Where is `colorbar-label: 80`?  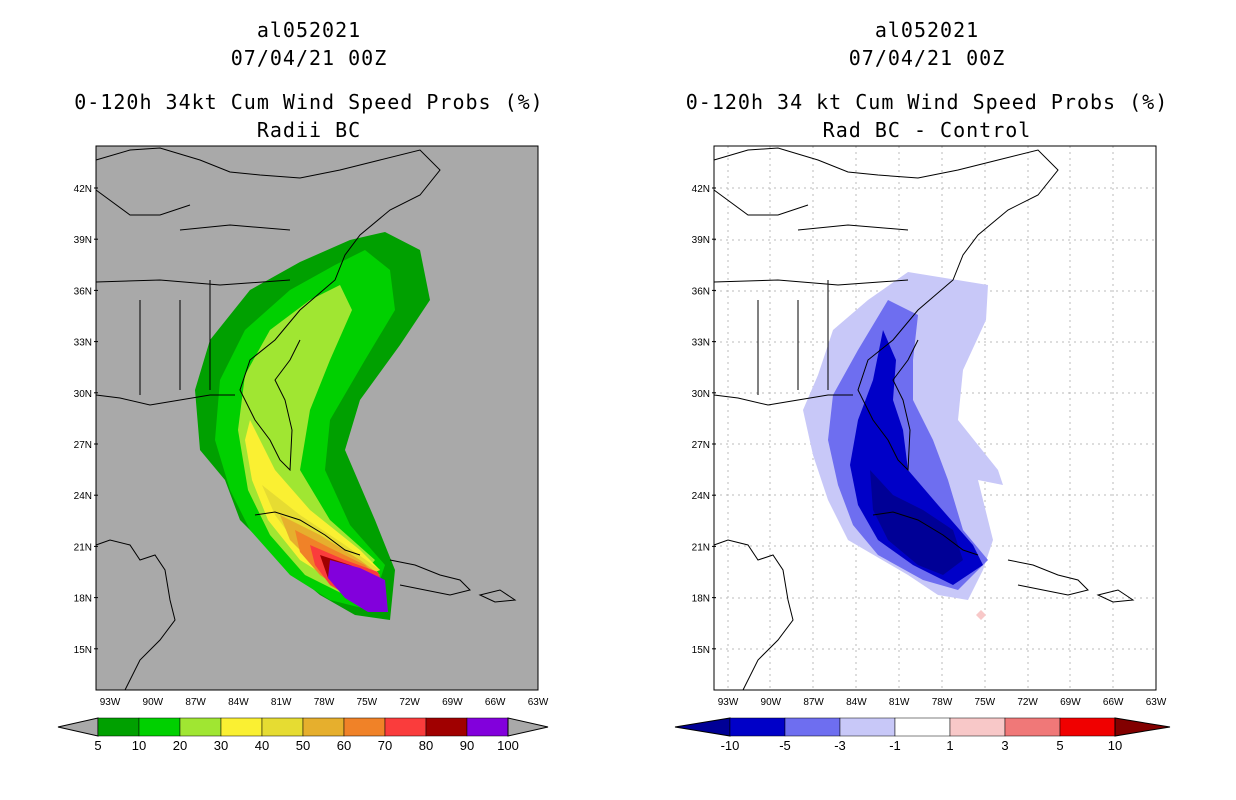 colorbar-label: 80 is located at coordinates (426, 745).